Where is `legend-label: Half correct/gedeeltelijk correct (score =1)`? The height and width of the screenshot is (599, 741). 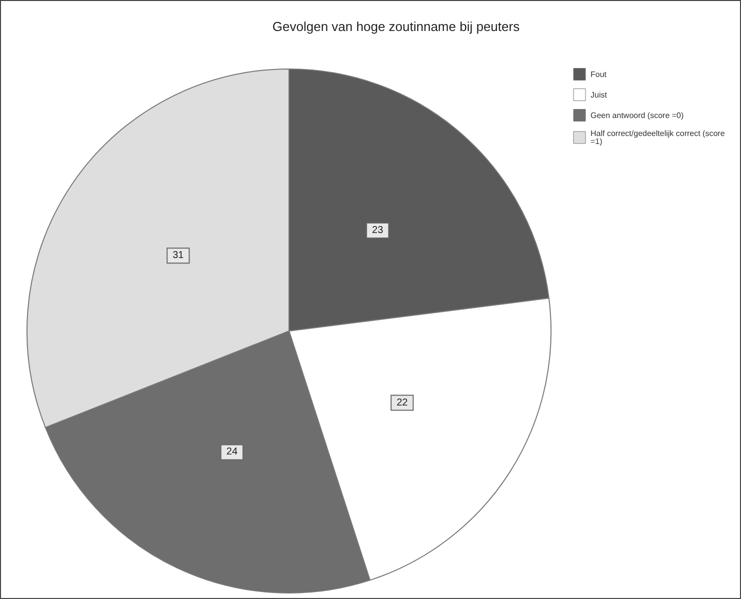
legend-label: Half correct/gedeeltelijk correct (score =1) is located at coordinates (659, 137).